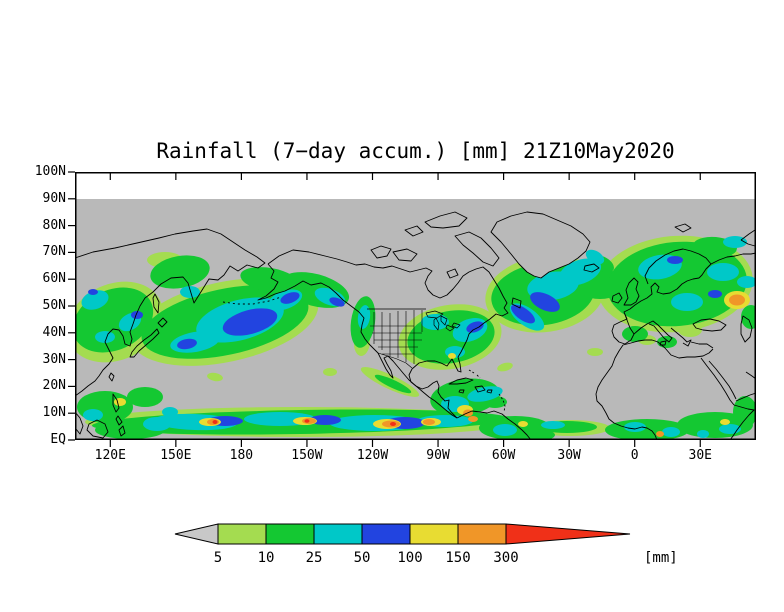 This screenshot has height=612, width=784. Describe the element at coordinates (307, 455) in the screenshot. I see `x-axis-label: 150W` at that location.